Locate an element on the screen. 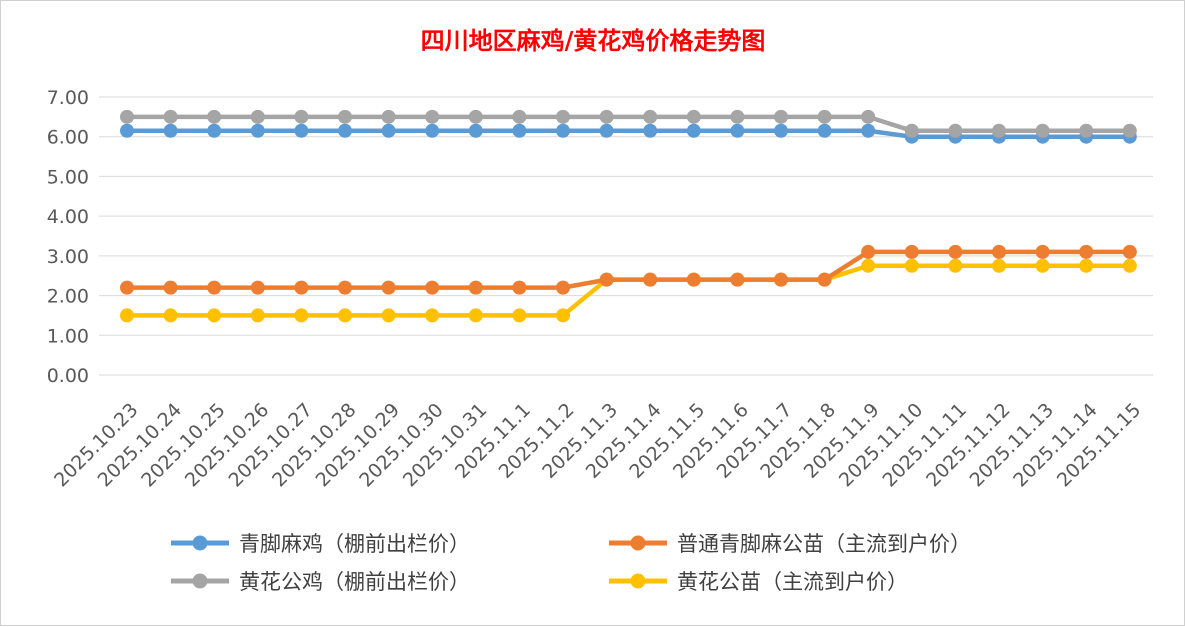  legend-item: 黄花公苗（主流到户价） is located at coordinates (758, 582).